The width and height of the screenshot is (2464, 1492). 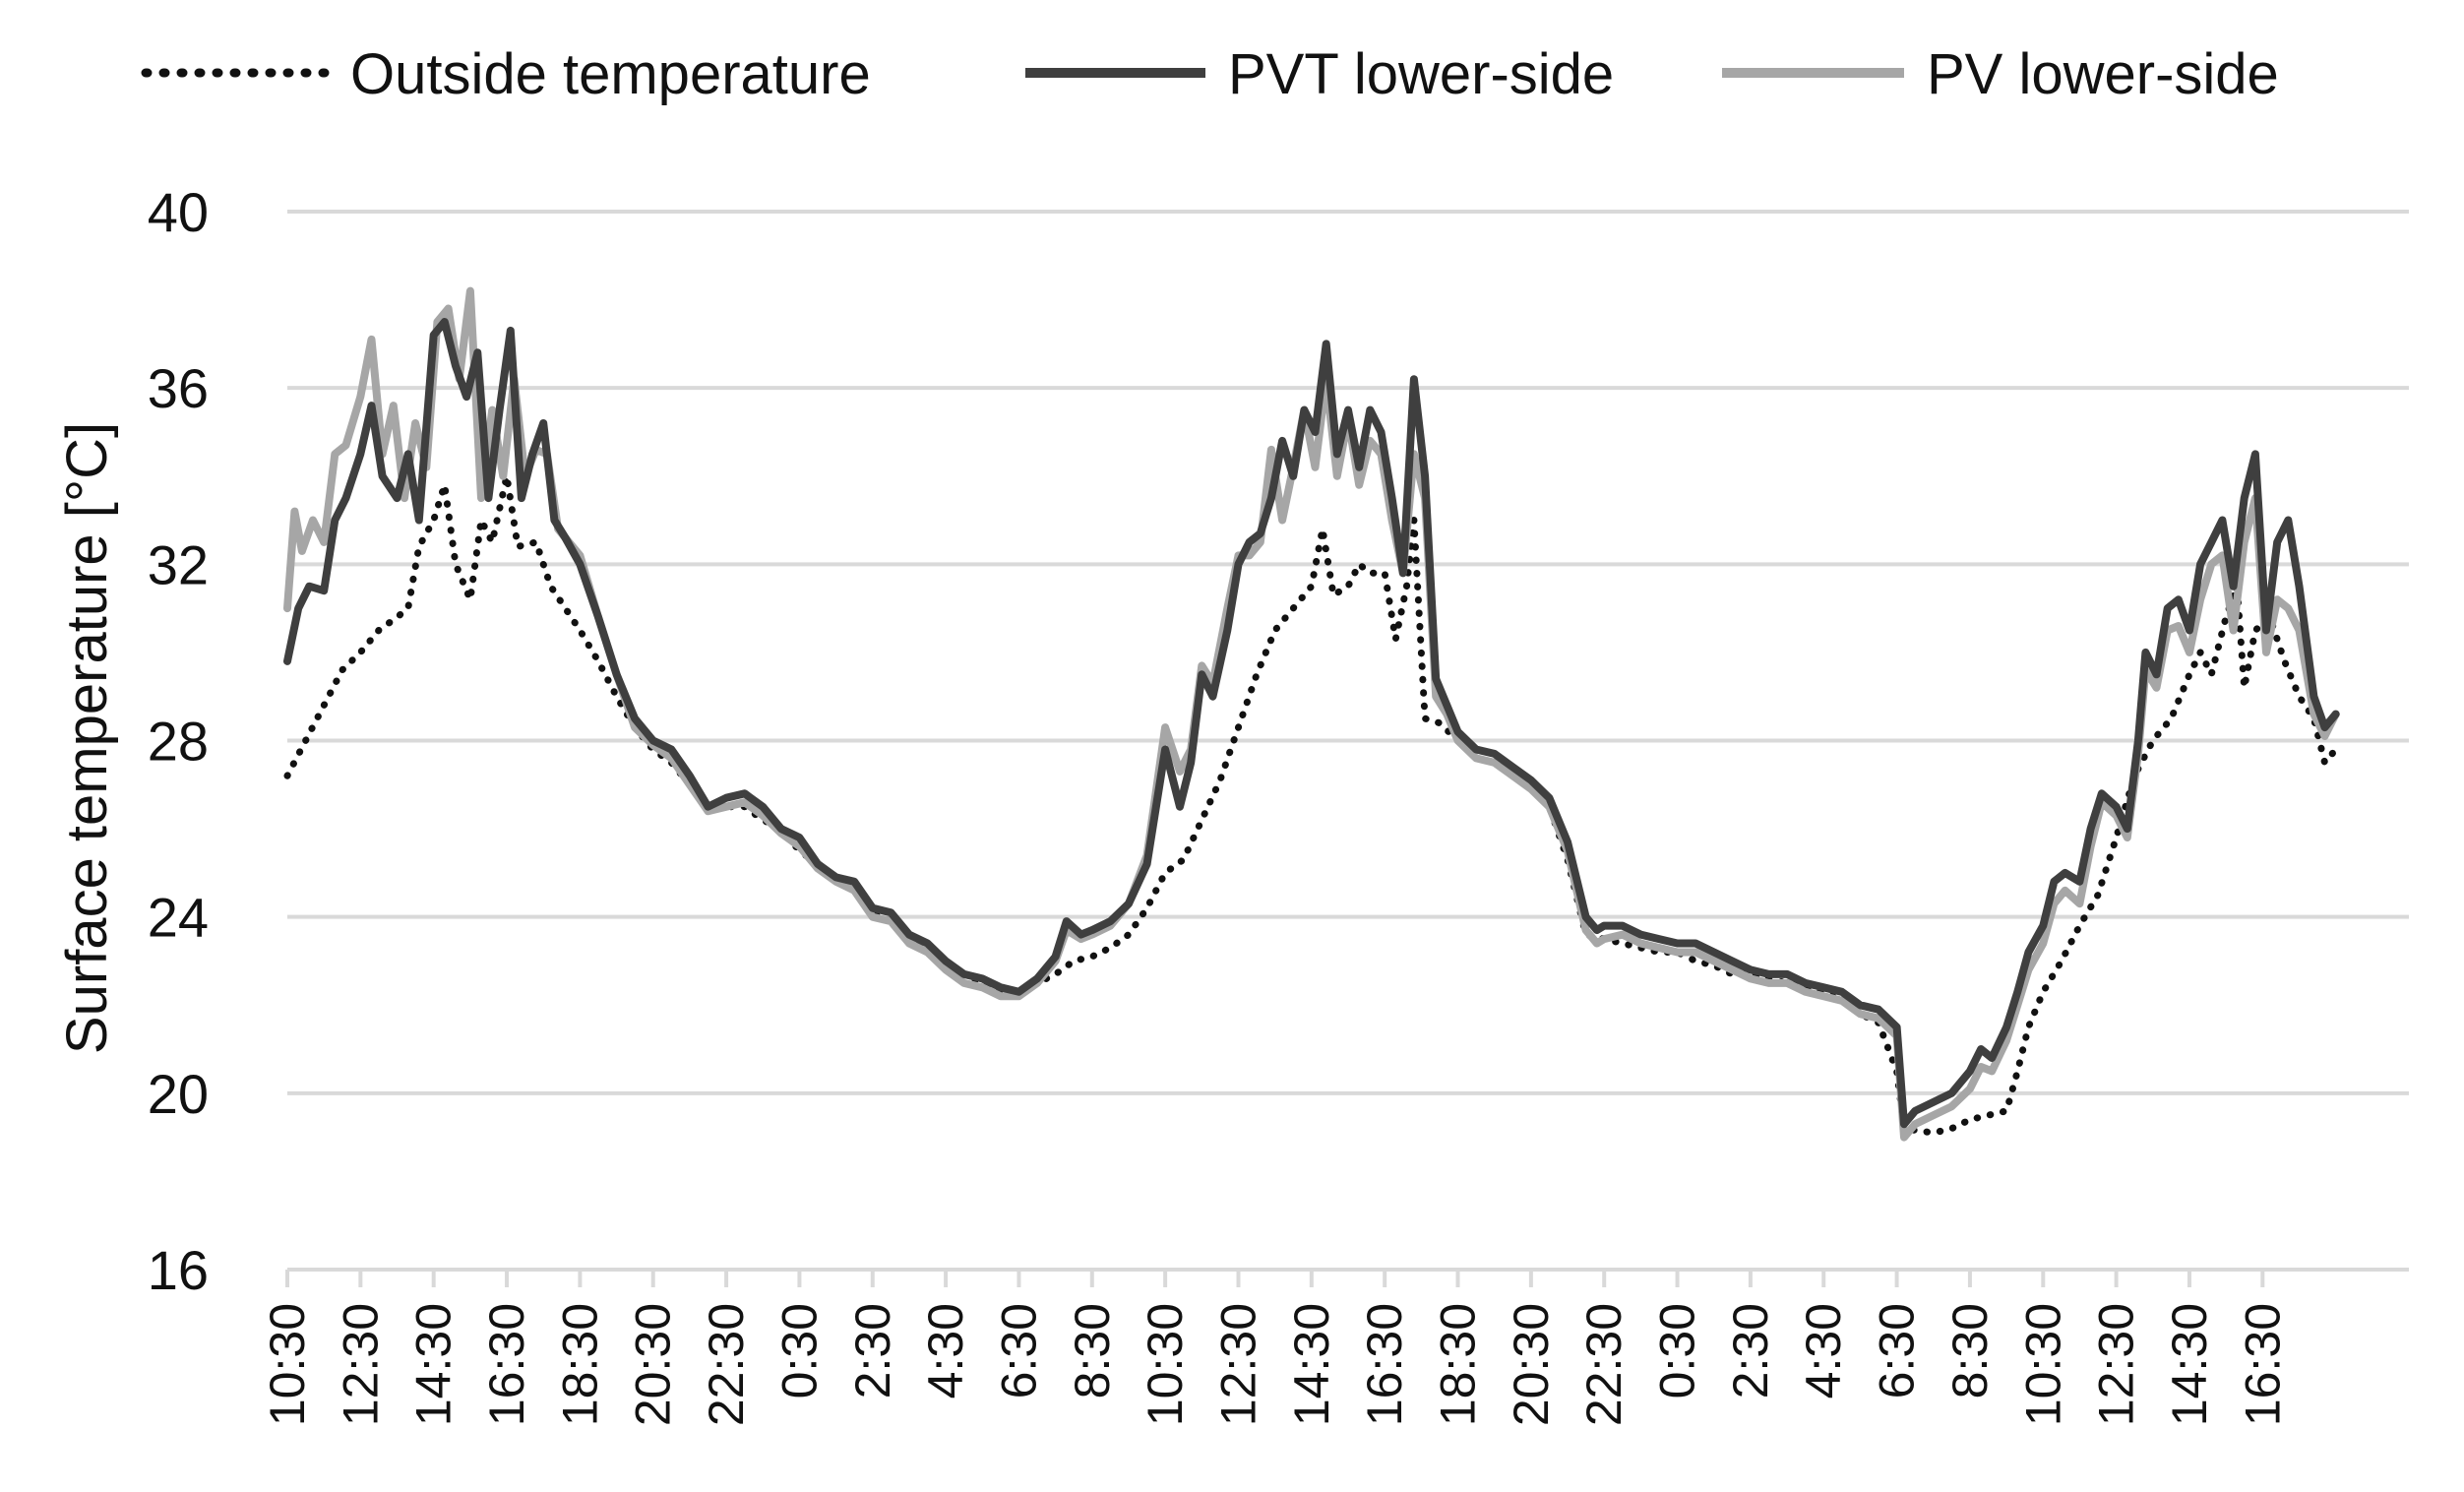 I want to click on y-tick-label: 36, so click(x=178, y=388).